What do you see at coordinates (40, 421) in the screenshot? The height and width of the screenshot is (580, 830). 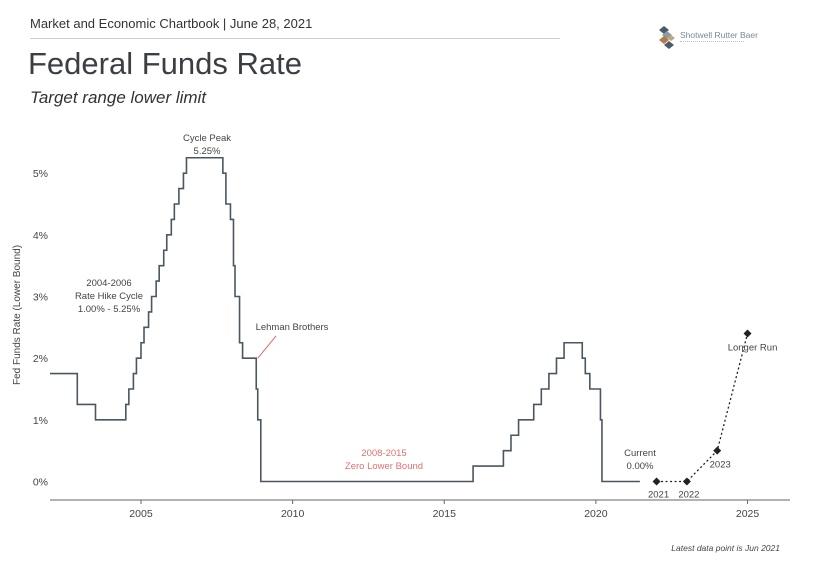 I see `y-tick-label: 1%` at bounding box center [40, 421].